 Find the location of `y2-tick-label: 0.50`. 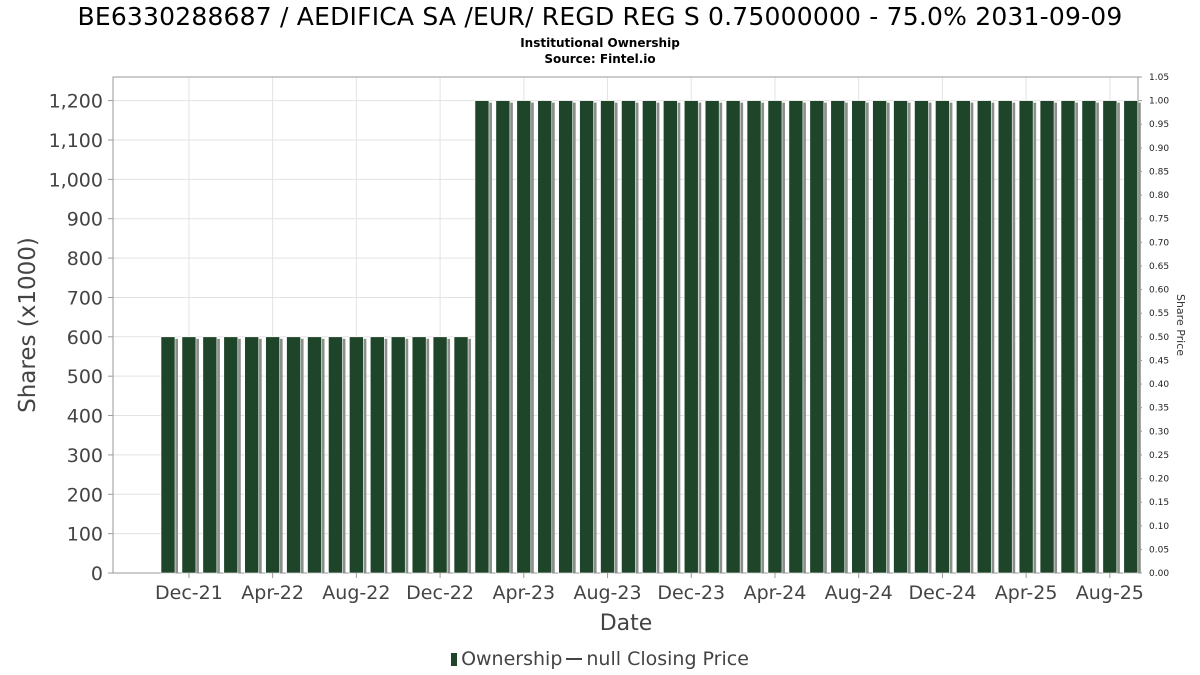

y2-tick-label: 0.50 is located at coordinates (1159, 338).